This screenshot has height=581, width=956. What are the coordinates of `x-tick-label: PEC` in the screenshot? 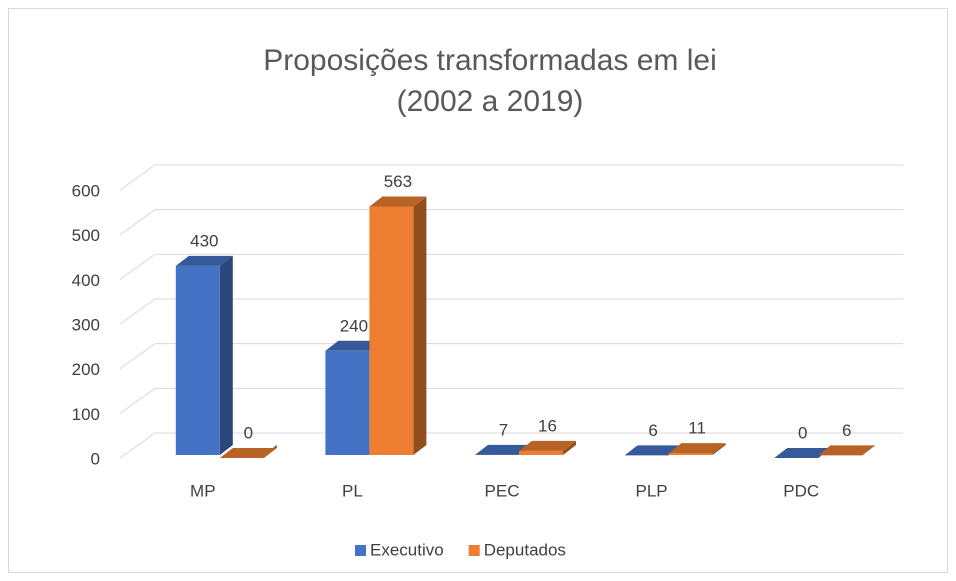 It's located at (502, 490).